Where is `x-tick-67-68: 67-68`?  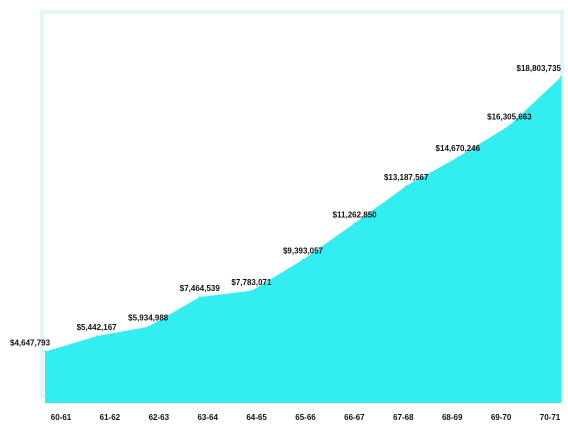
x-tick-67-68: 67-68 is located at coordinates (403, 417).